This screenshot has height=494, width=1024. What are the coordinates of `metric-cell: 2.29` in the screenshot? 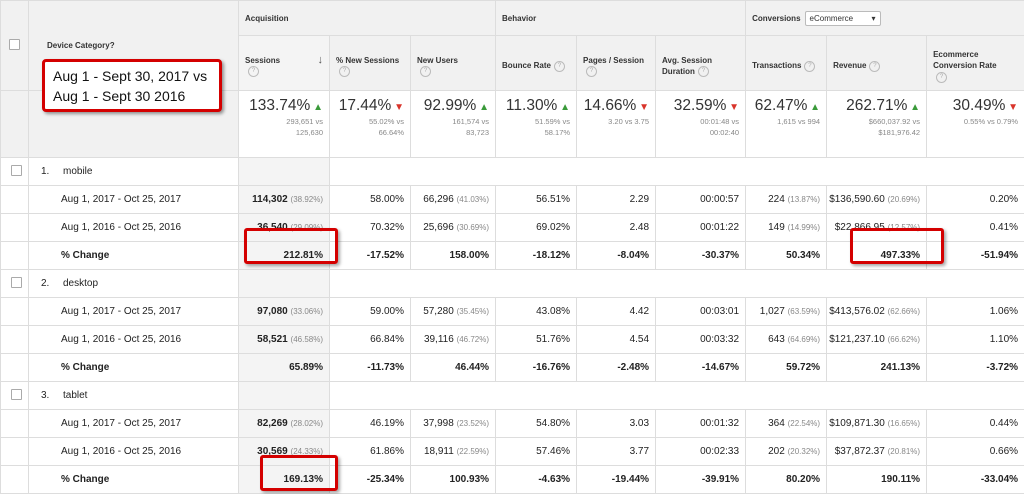 It's located at (616, 200).